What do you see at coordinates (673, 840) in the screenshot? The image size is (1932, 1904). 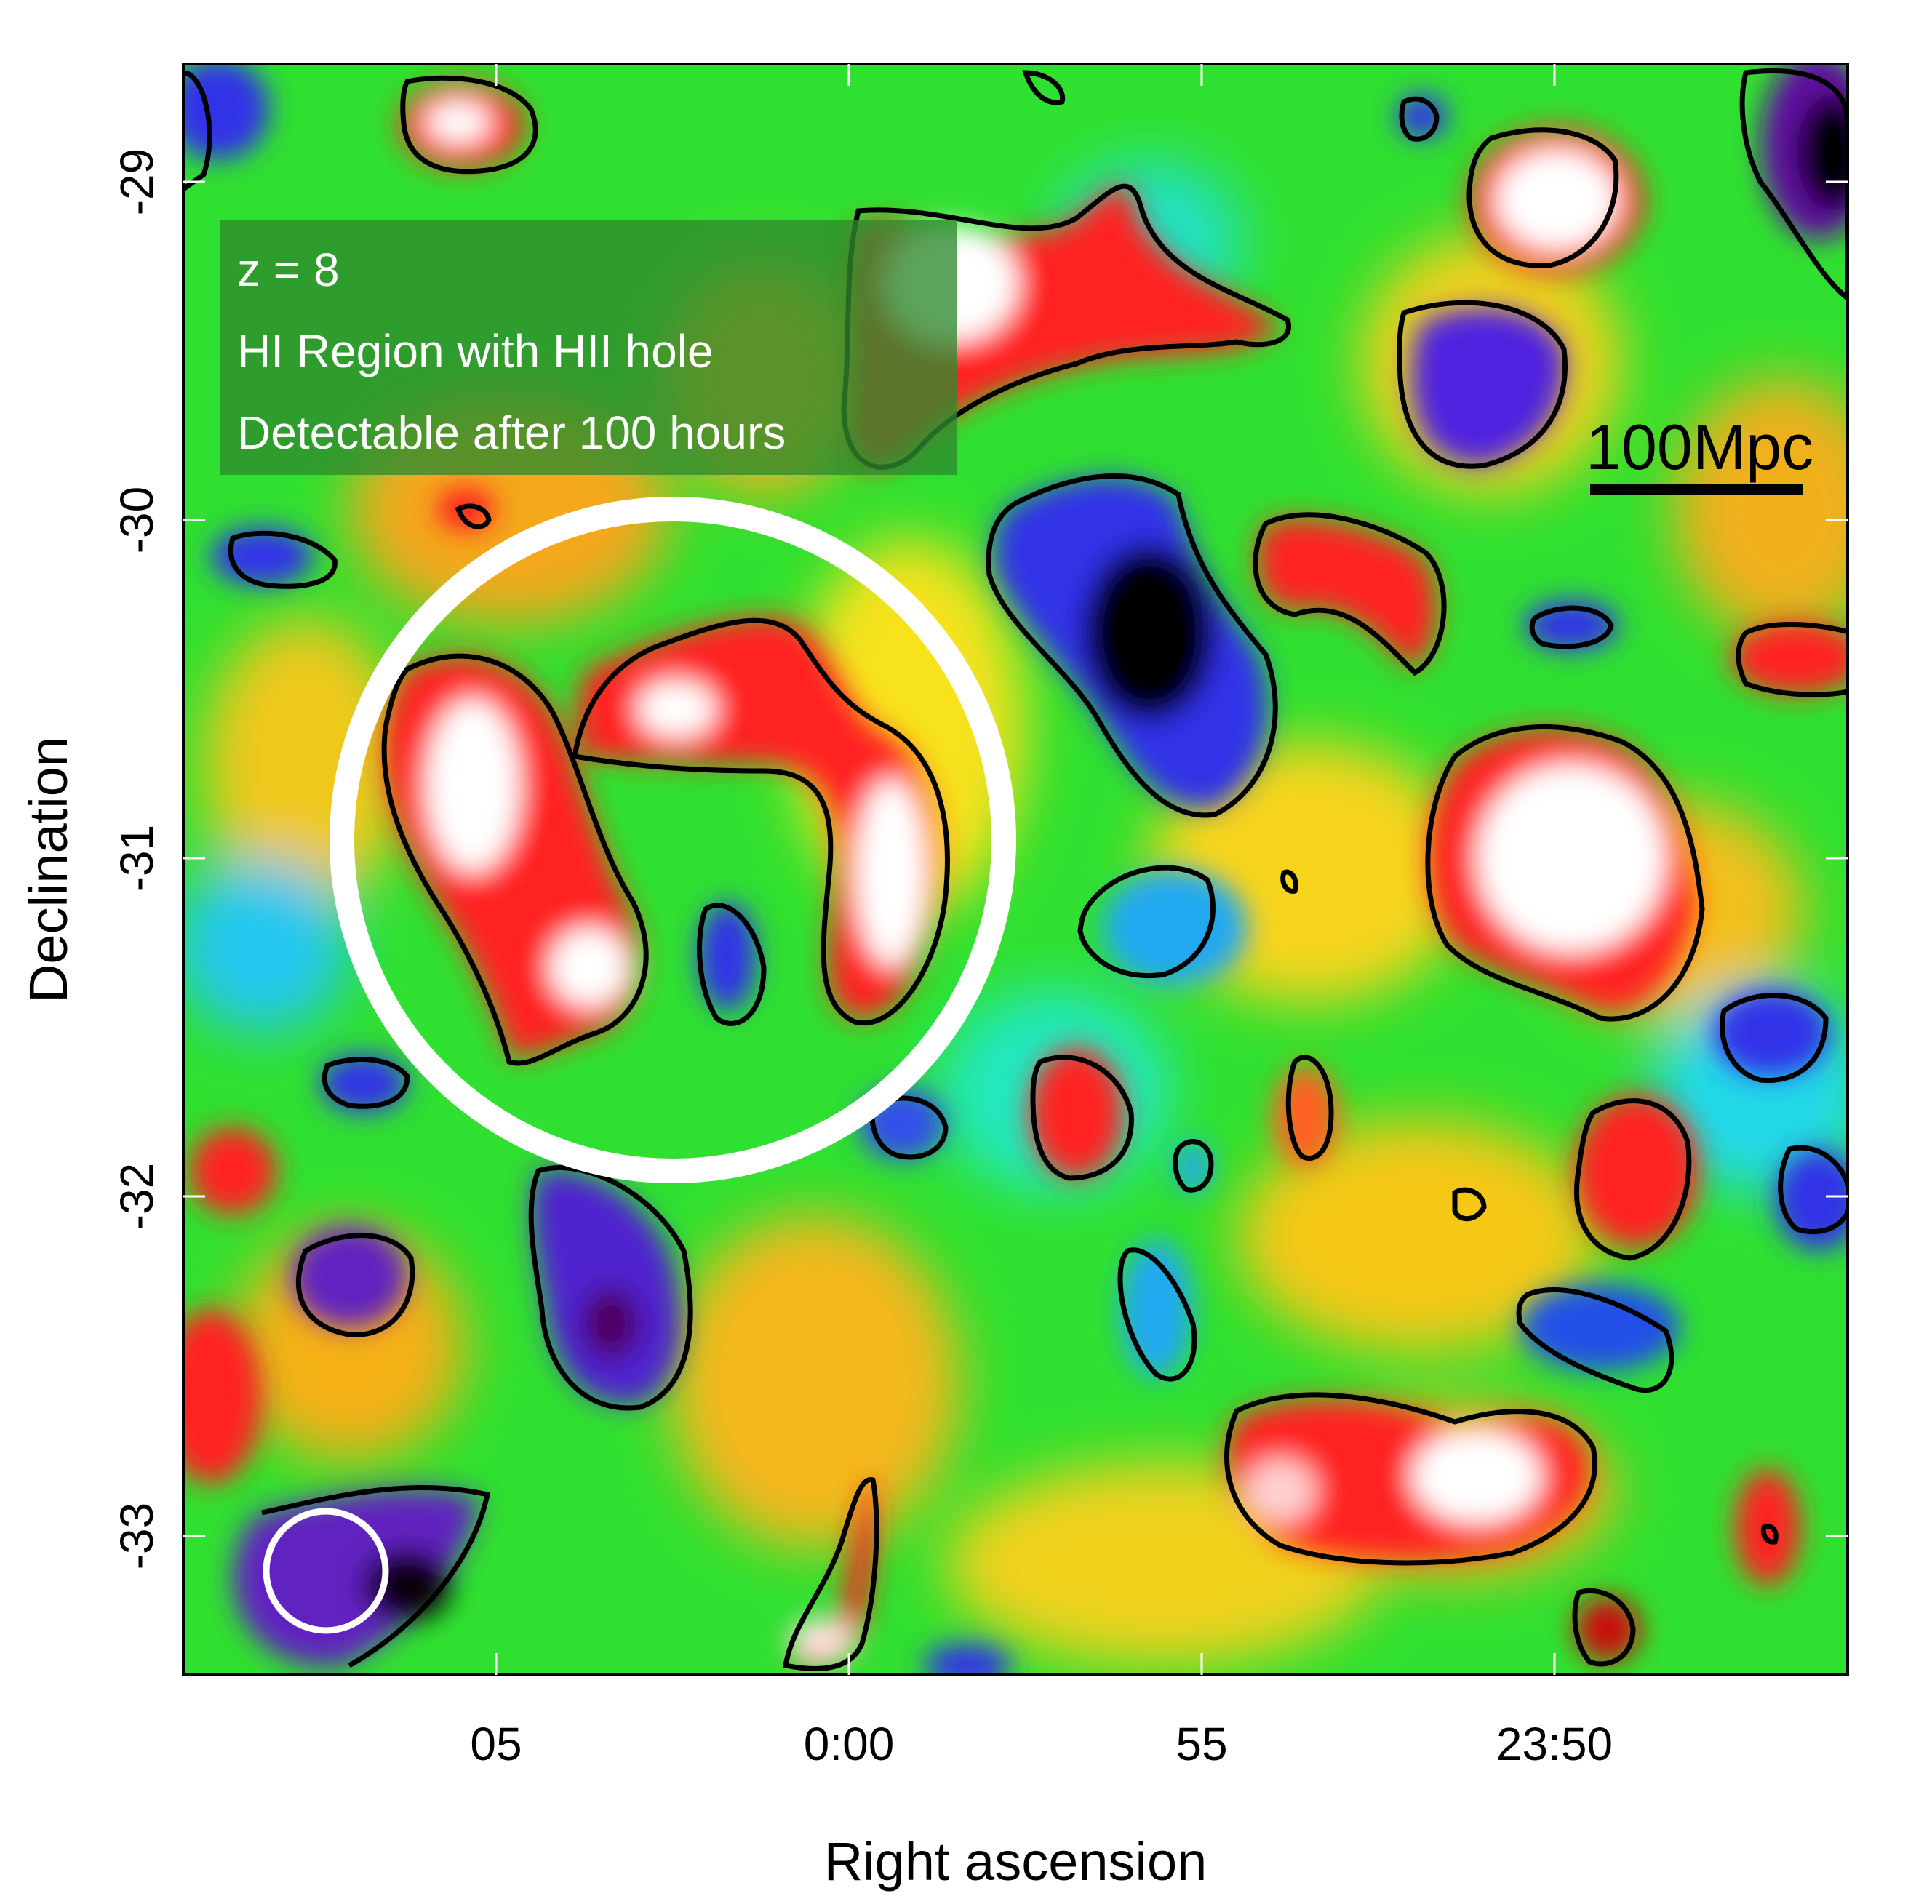 I see `highlight-circle` at bounding box center [673, 840].